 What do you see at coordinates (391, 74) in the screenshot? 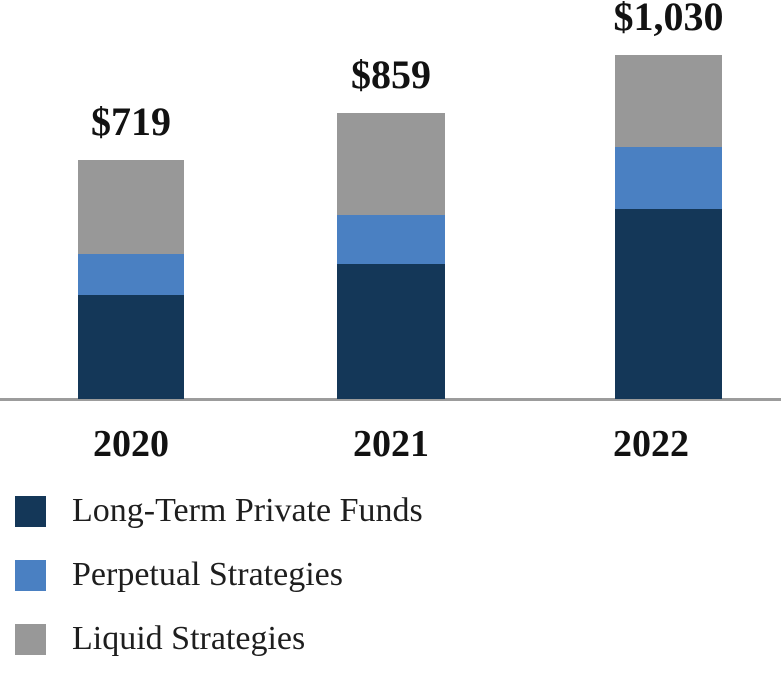
I see `bar-total-label-2021: $859` at bounding box center [391, 74].